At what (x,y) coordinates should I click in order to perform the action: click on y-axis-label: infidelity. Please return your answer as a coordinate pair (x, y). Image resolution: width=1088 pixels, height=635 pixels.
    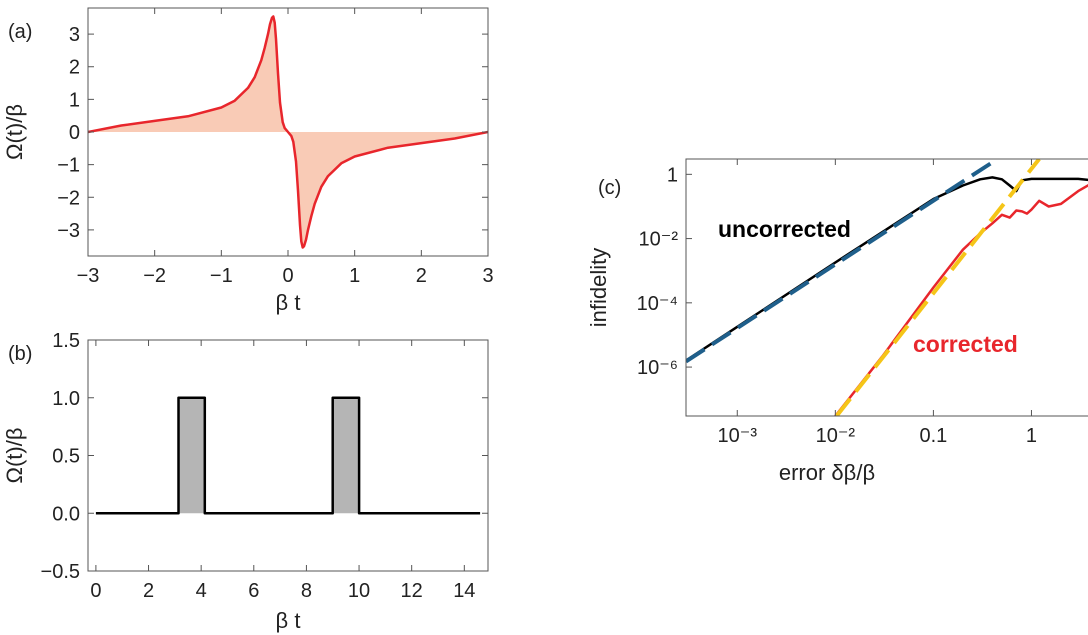
    Looking at the image, I should click on (598, 287).